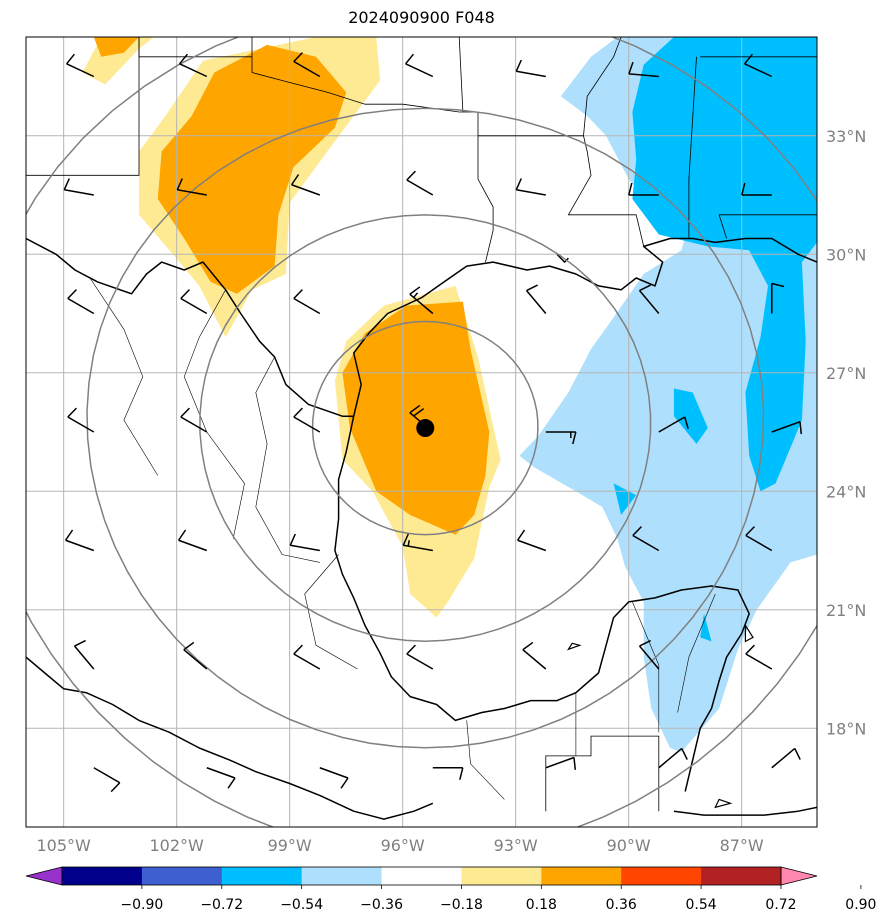 This screenshot has height=924, width=887. I want to click on colorbar-tick-label: −0.54, so click(301, 905).